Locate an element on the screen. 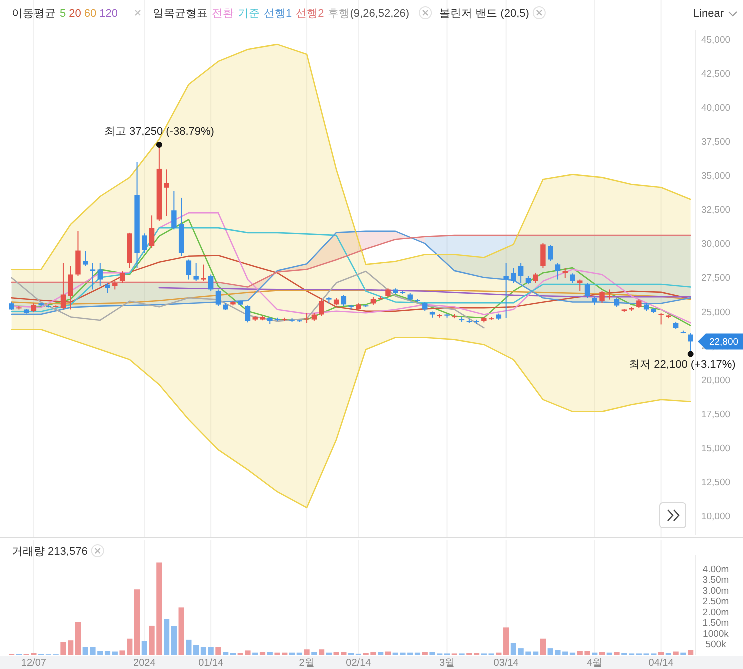 The height and width of the screenshot is (669, 743). y-tick-label: 25,000 is located at coordinates (716, 312).